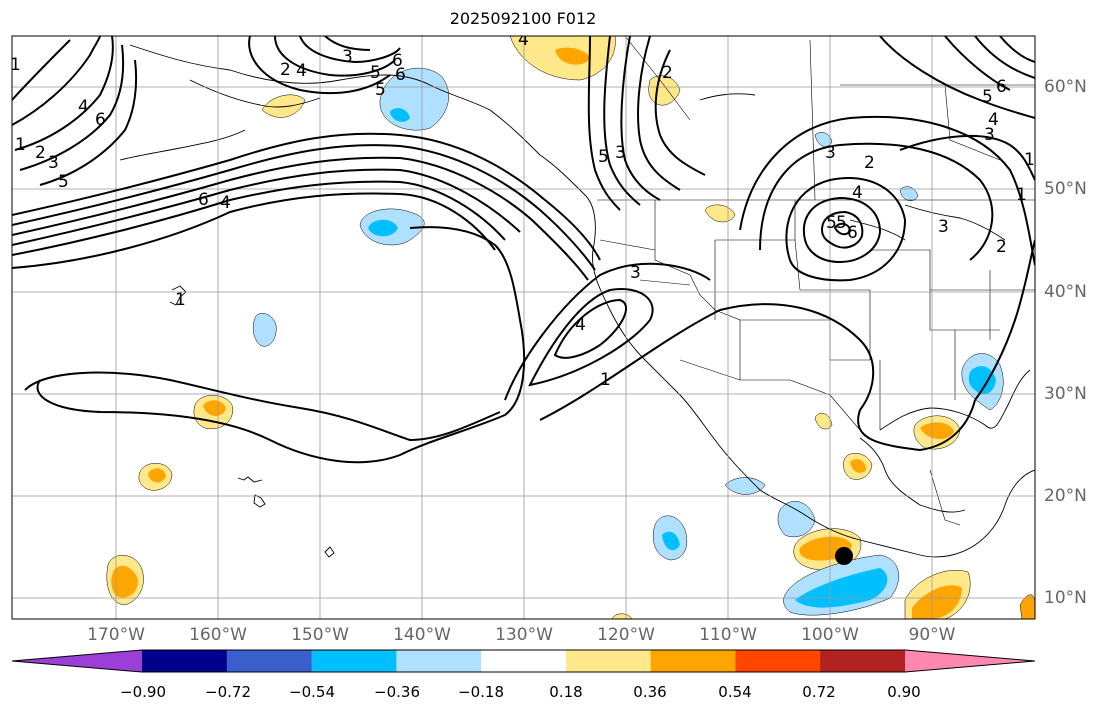 This screenshot has width=1105, height=712. What do you see at coordinates (1065, 87) in the screenshot?
I see `lat-label: 60°N` at bounding box center [1065, 87].